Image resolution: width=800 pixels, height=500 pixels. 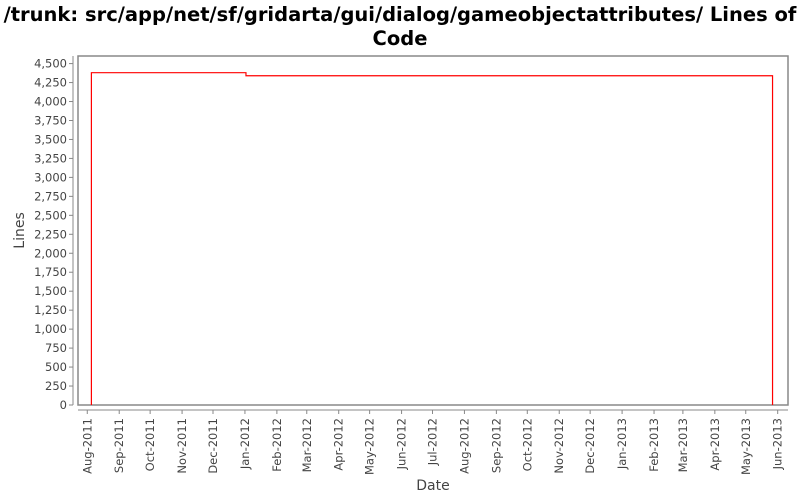 I want to click on y-tick-label: 250, so click(x=56, y=386).